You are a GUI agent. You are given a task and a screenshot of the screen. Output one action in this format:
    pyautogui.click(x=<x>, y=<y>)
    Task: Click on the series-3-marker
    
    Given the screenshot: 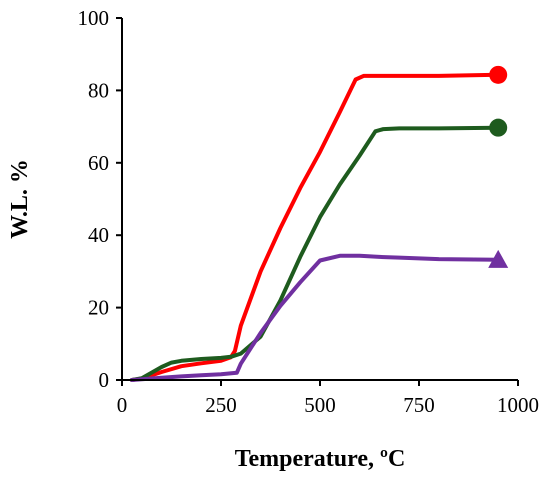 What is the action you would take?
    pyautogui.click(x=498, y=258)
    